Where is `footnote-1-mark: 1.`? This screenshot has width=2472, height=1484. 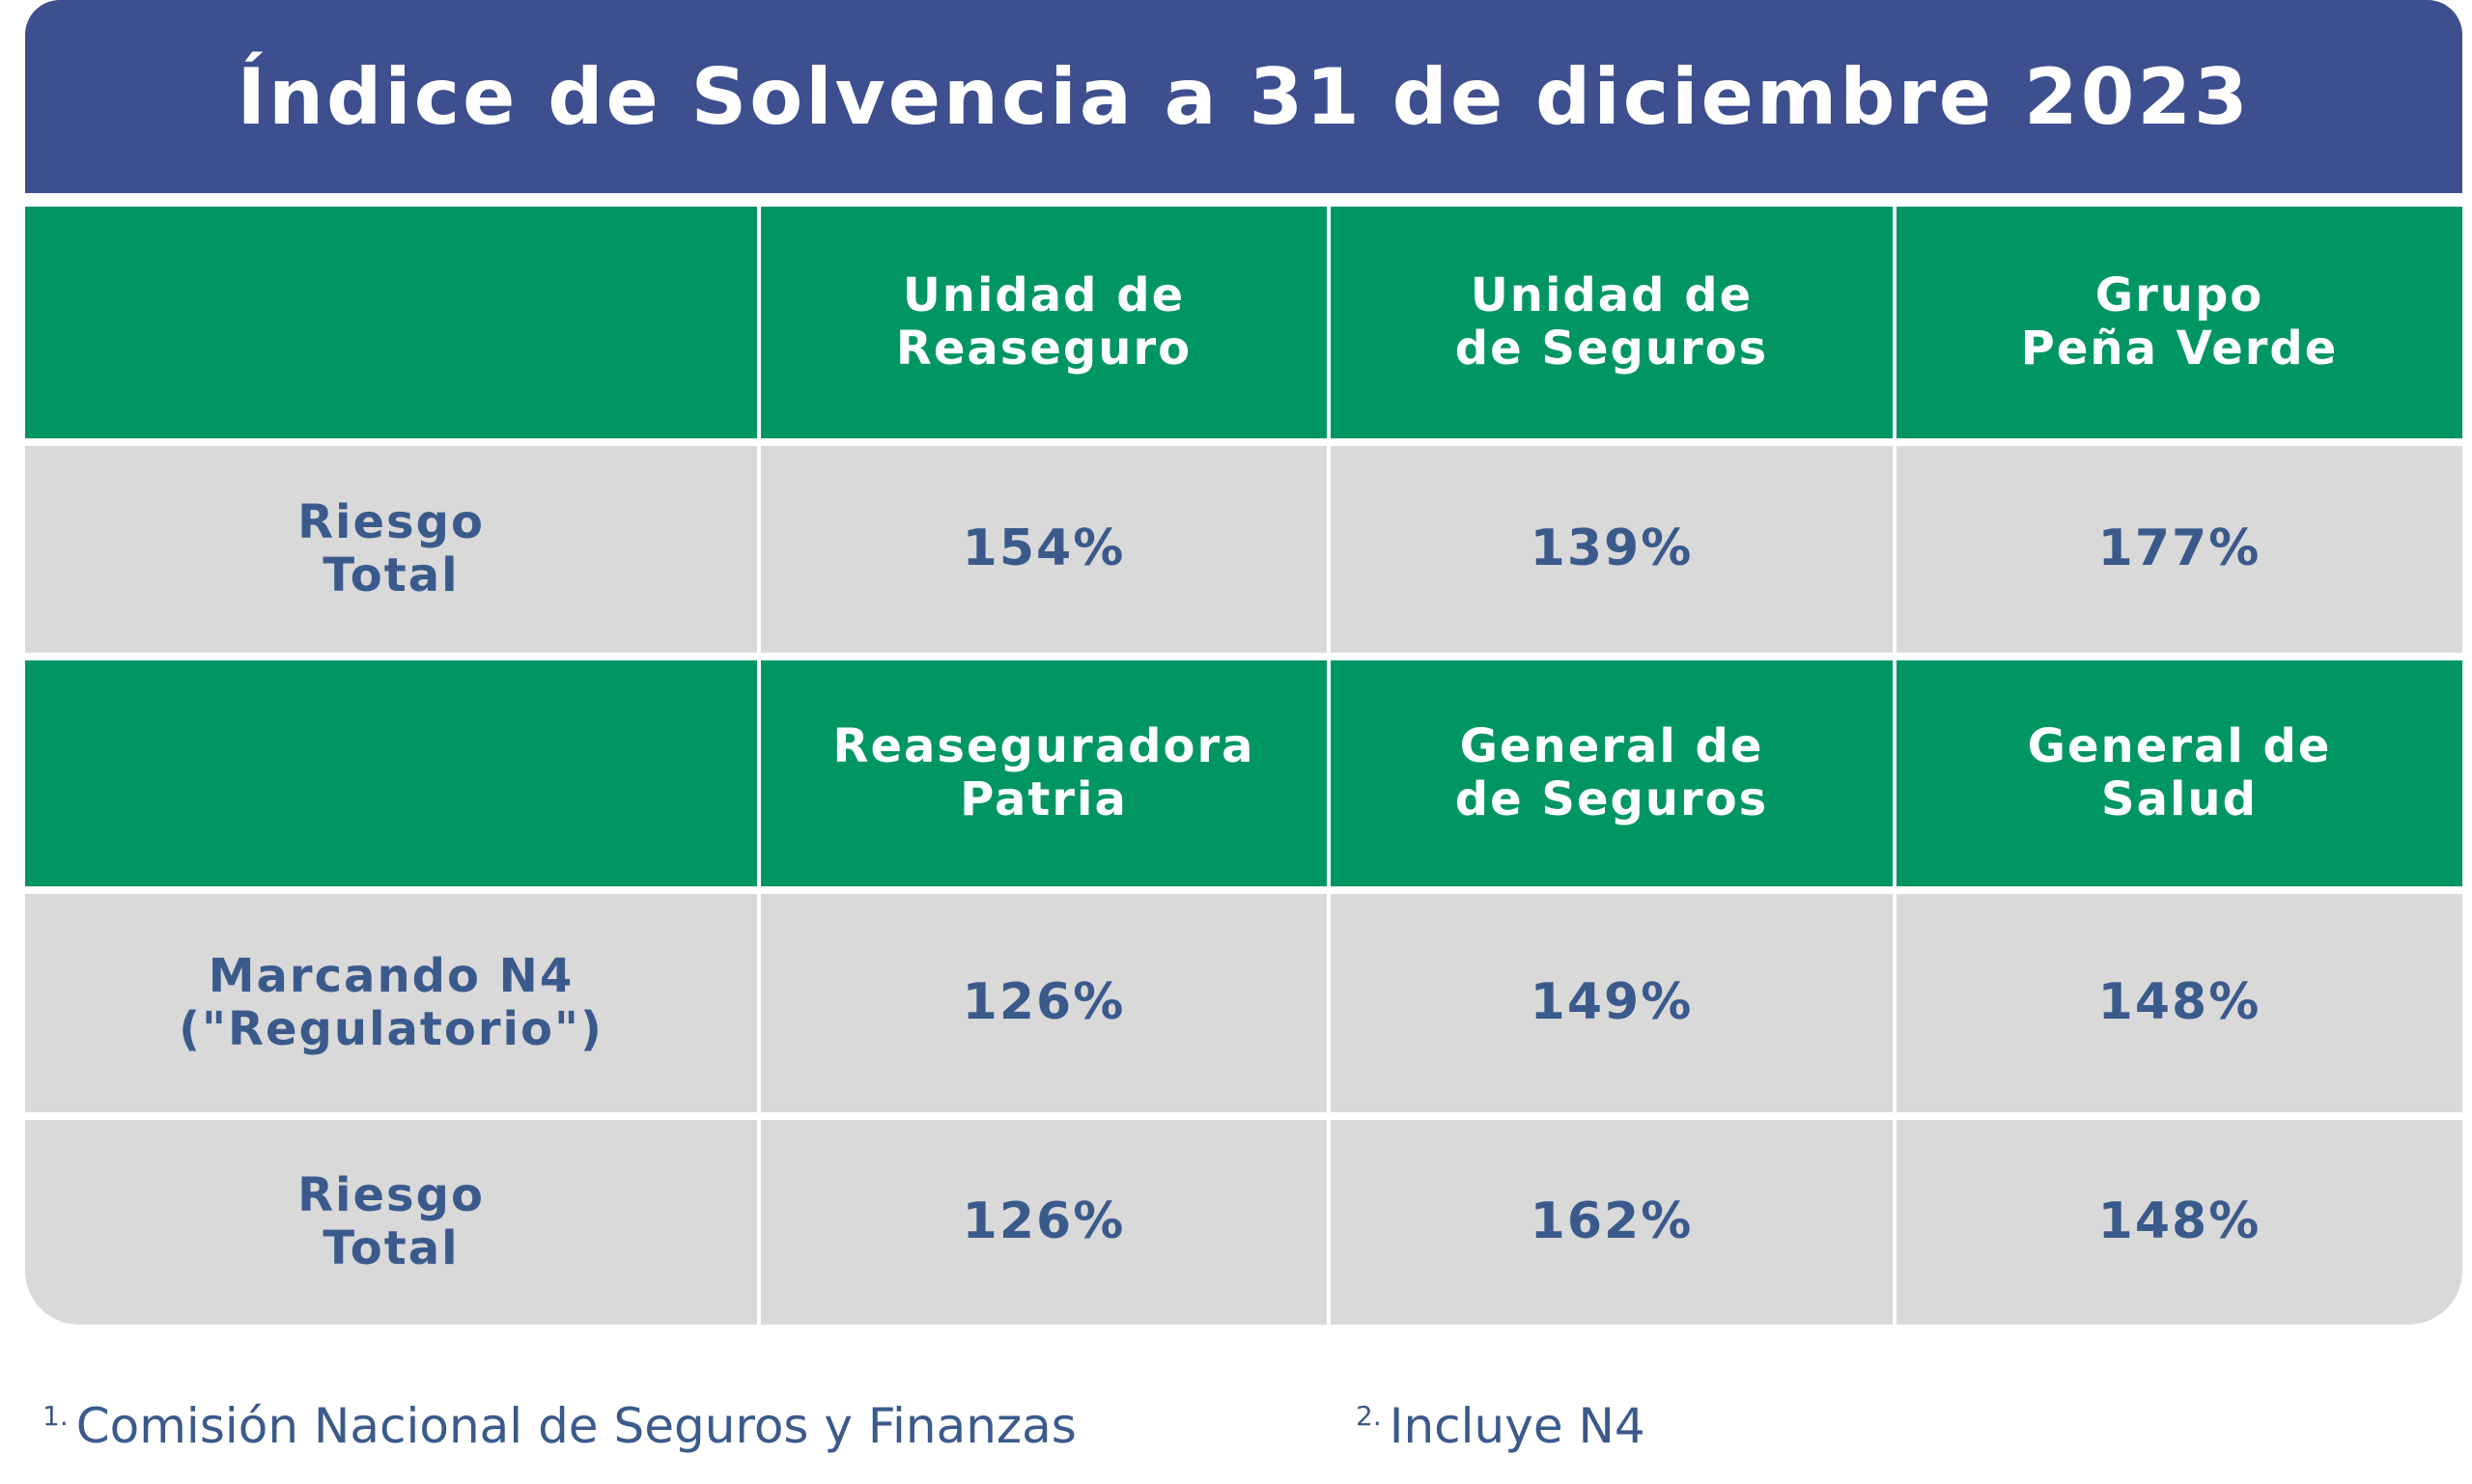 footnote-1-mark: 1. is located at coordinates (55, 1417).